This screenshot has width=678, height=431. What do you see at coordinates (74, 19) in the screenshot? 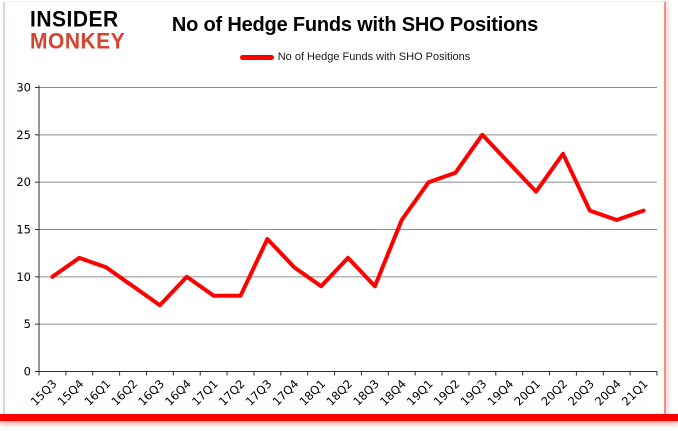
I see `logo-line-insider: INSIDER` at bounding box center [74, 19].